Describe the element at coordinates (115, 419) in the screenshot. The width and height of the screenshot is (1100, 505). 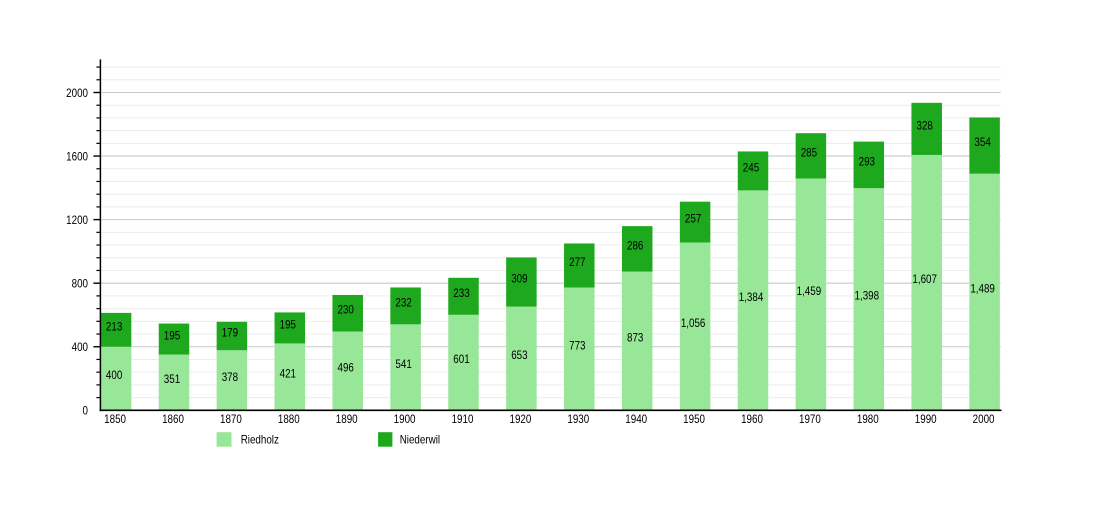
I see `svg-text: 1850` at that location.